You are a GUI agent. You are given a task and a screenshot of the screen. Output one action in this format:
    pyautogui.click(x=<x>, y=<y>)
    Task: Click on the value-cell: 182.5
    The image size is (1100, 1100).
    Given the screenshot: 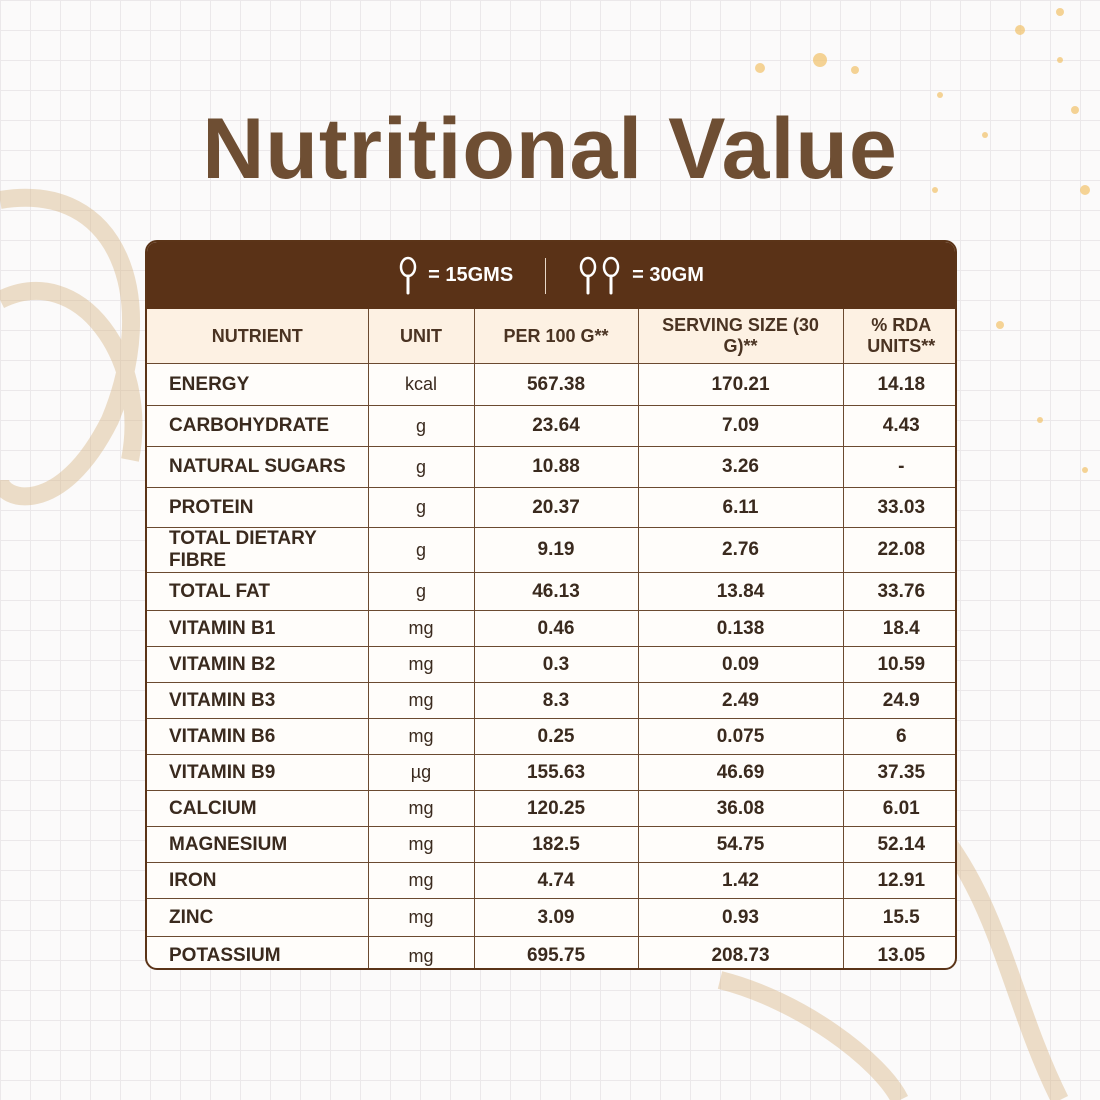 What is the action you would take?
    pyautogui.click(x=556, y=844)
    